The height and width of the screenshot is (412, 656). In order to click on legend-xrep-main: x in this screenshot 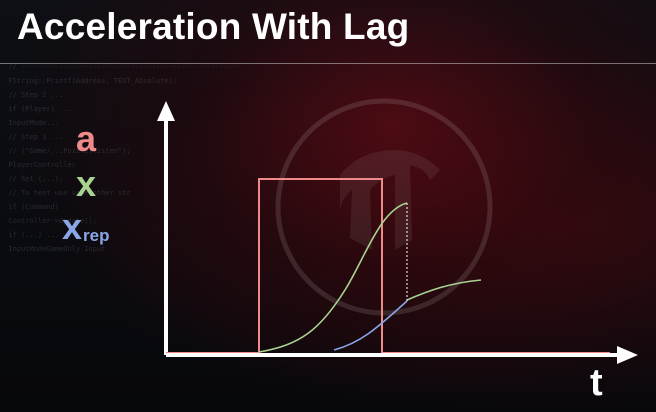, I will do `click(72, 226)`.